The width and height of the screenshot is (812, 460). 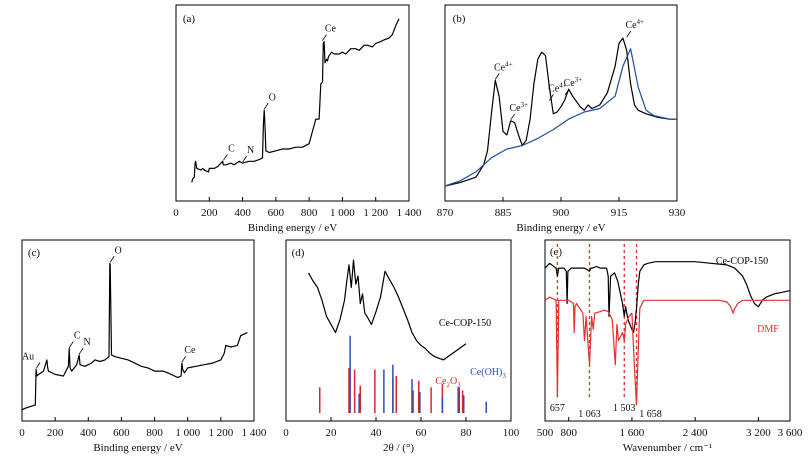 What do you see at coordinates (445, 213) in the screenshot?
I see `x-tick-label: 870` at bounding box center [445, 213].